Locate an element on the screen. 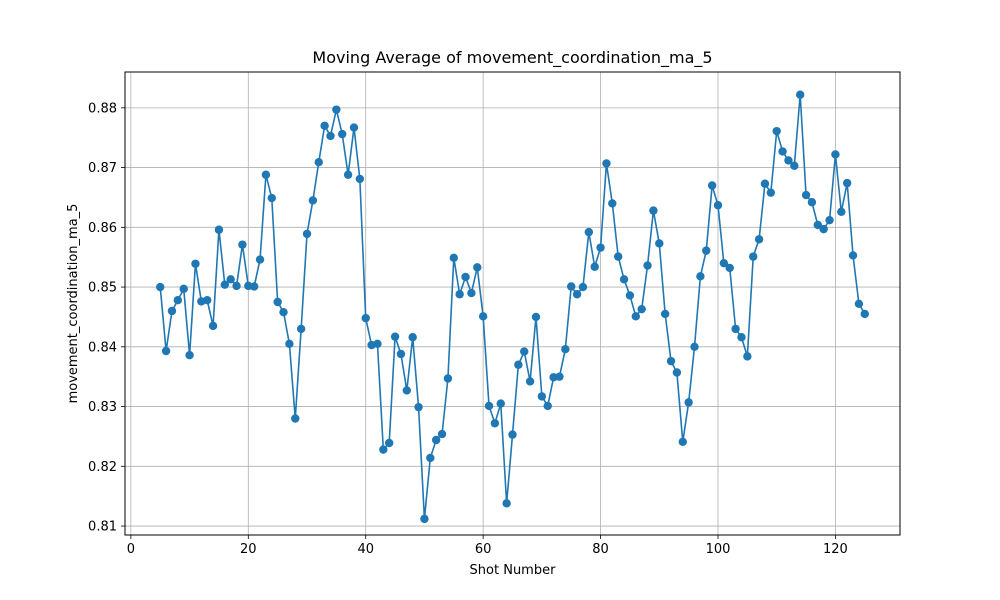 This screenshot has width=1000, height=600. x-tick-label: 80 is located at coordinates (600, 549).